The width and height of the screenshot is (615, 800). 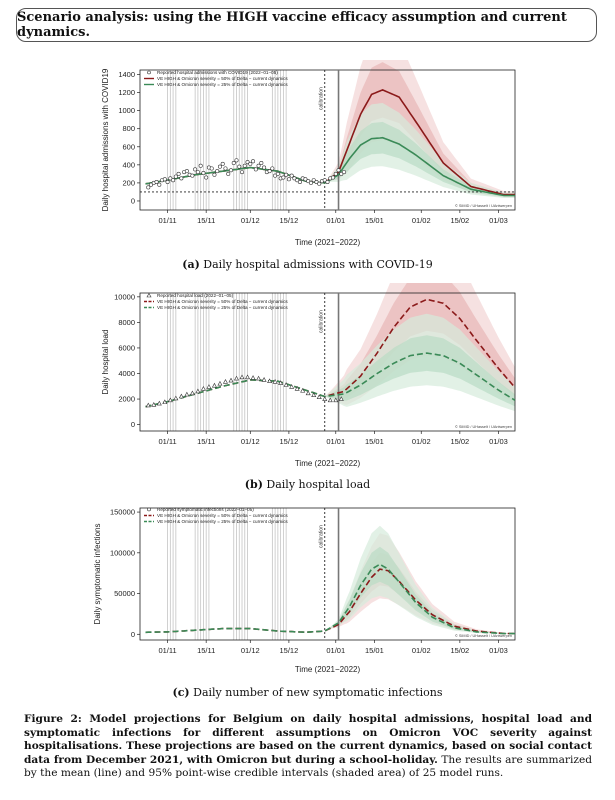 What do you see at coordinates (128, 164) in the screenshot?
I see `y-tick-label: 400` at bounding box center [128, 164].